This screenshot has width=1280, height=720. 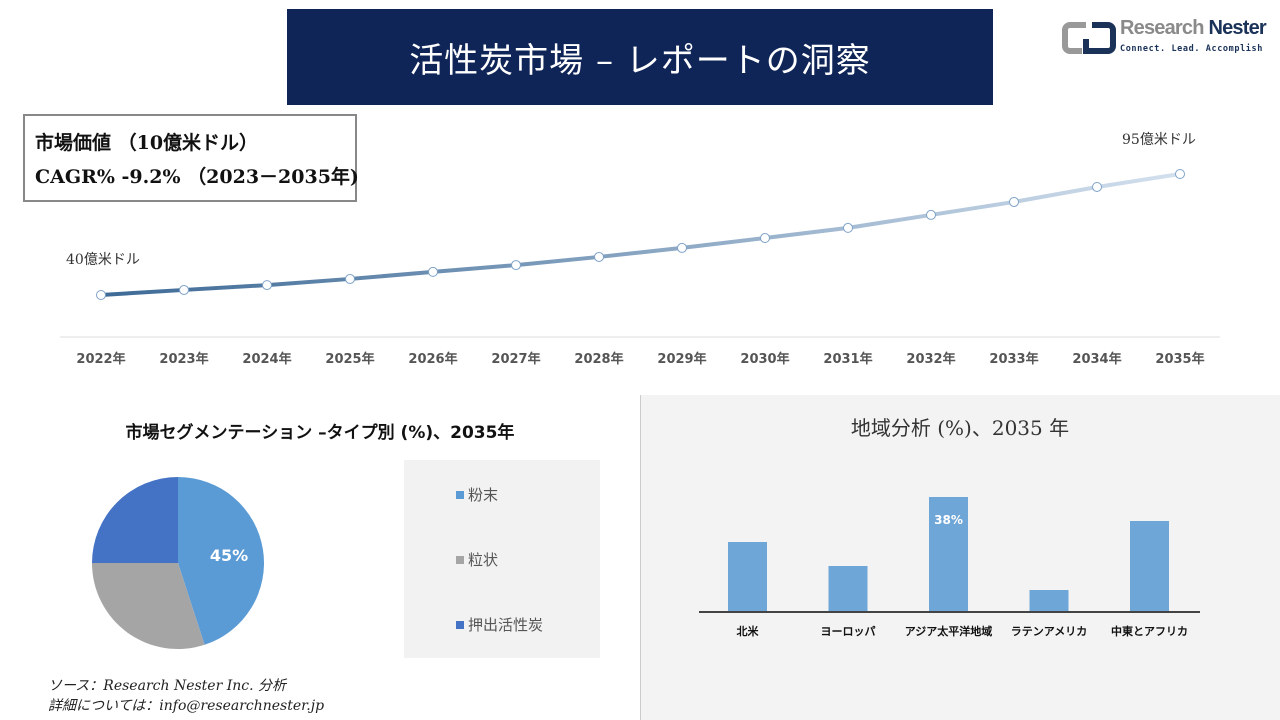 What do you see at coordinates (100, 359) in the screenshot?
I see `x-tick-label: 2022年` at bounding box center [100, 359].